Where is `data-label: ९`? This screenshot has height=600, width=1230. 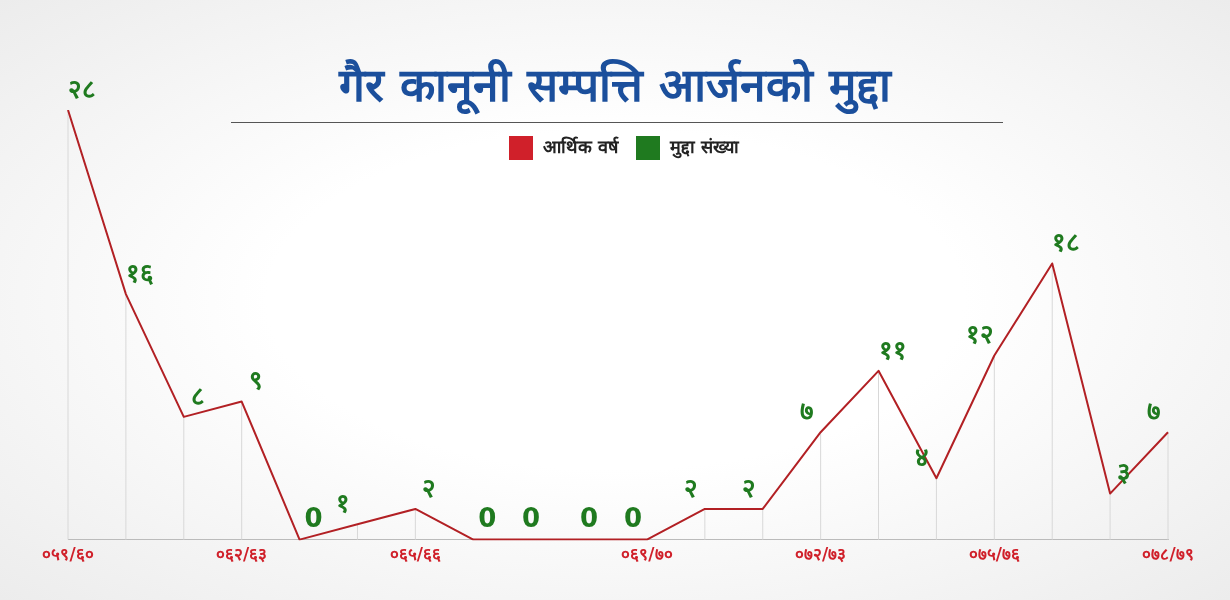
data-label: ९ is located at coordinates (255, 380).